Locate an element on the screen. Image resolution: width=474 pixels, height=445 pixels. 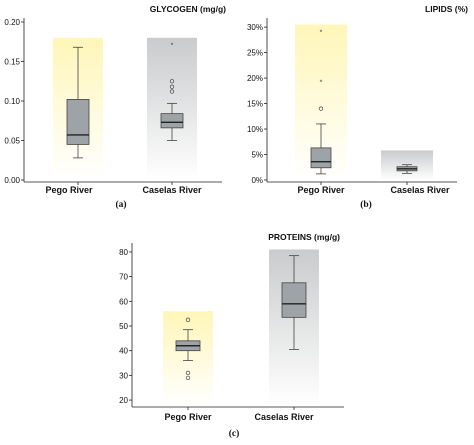
panel-b-title: LIPIDS (%) is located at coordinates (446, 9).